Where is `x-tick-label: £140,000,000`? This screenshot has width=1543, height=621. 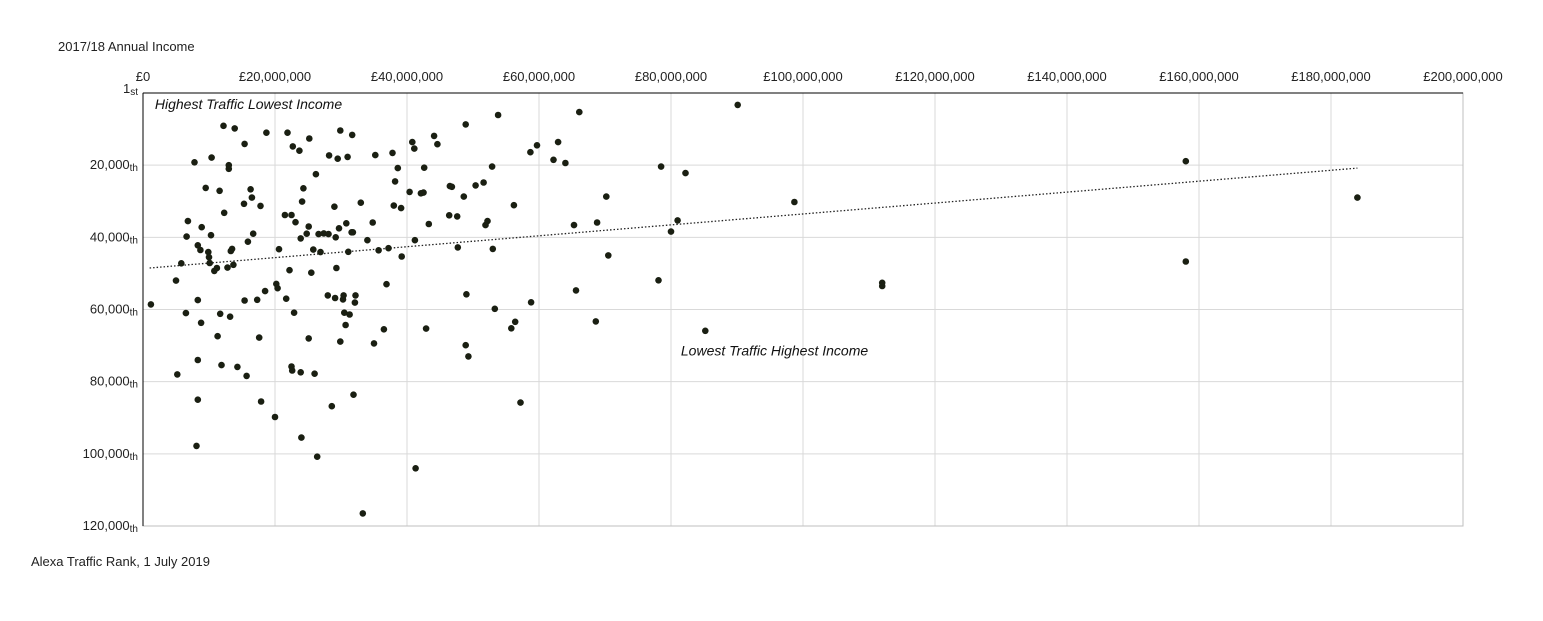
x-tick-label: £140,000,000 is located at coordinates (1067, 76).